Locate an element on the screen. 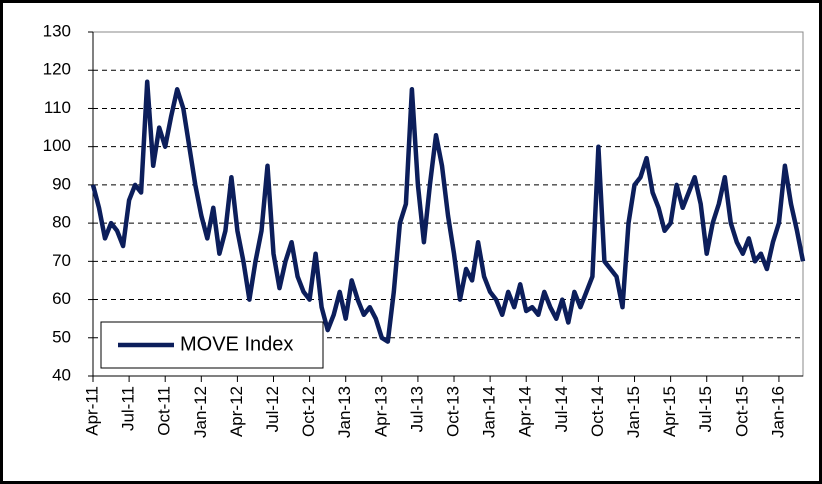 This screenshot has height=484, width=822. x-tick-label: Jan-13 is located at coordinates (344, 412).